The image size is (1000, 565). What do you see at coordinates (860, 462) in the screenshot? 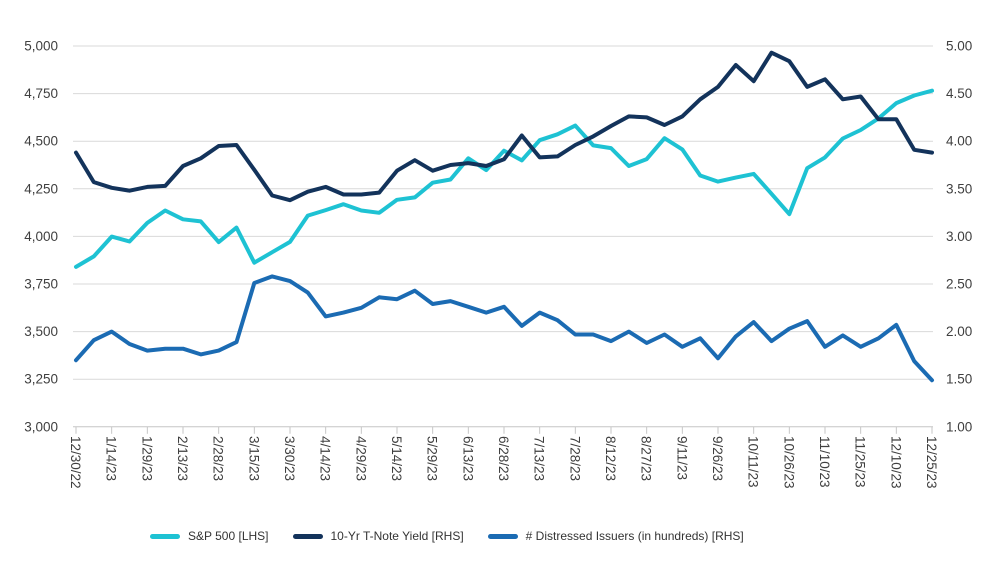
I see `x-axis-tick-label: 11/25/23` at bounding box center [860, 462].